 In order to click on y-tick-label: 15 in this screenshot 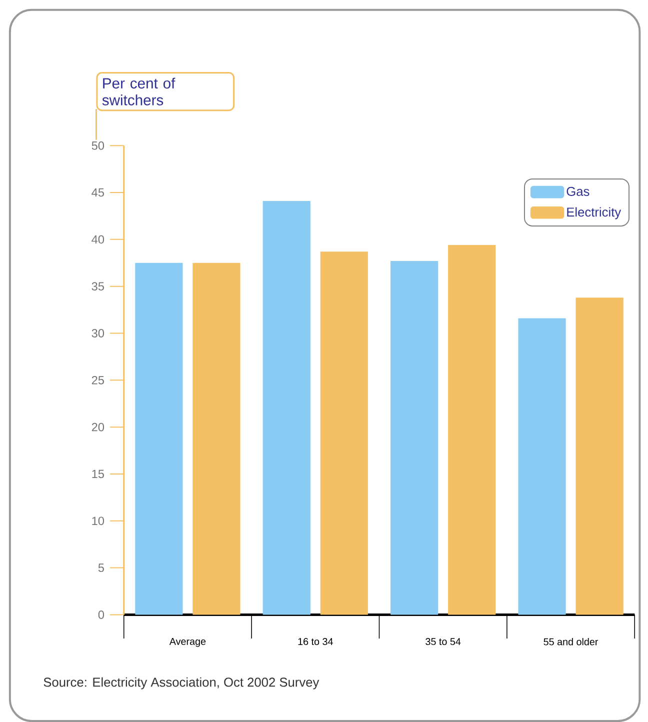, I will do `click(98, 474)`.